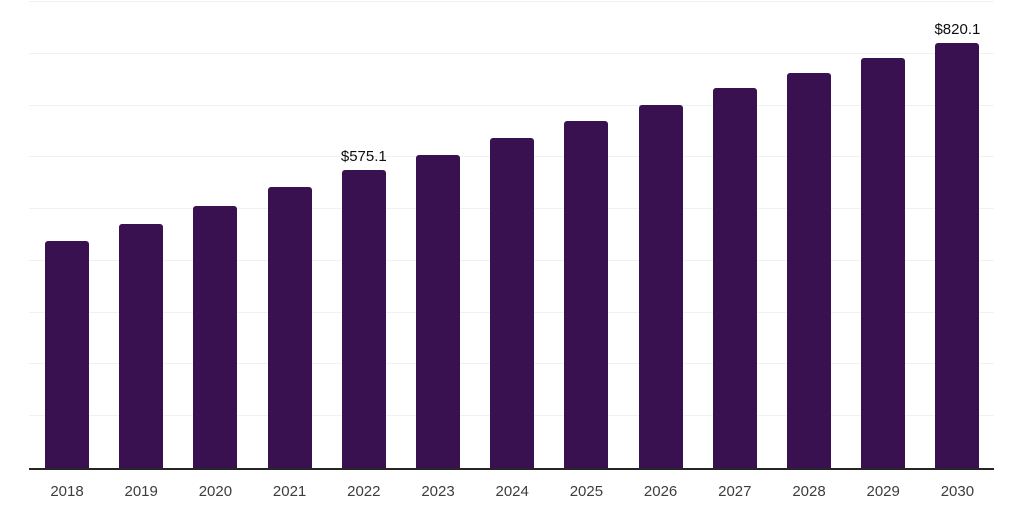 The image size is (1024, 512). I want to click on x-tick-label-2029: 2029, so click(883, 491).